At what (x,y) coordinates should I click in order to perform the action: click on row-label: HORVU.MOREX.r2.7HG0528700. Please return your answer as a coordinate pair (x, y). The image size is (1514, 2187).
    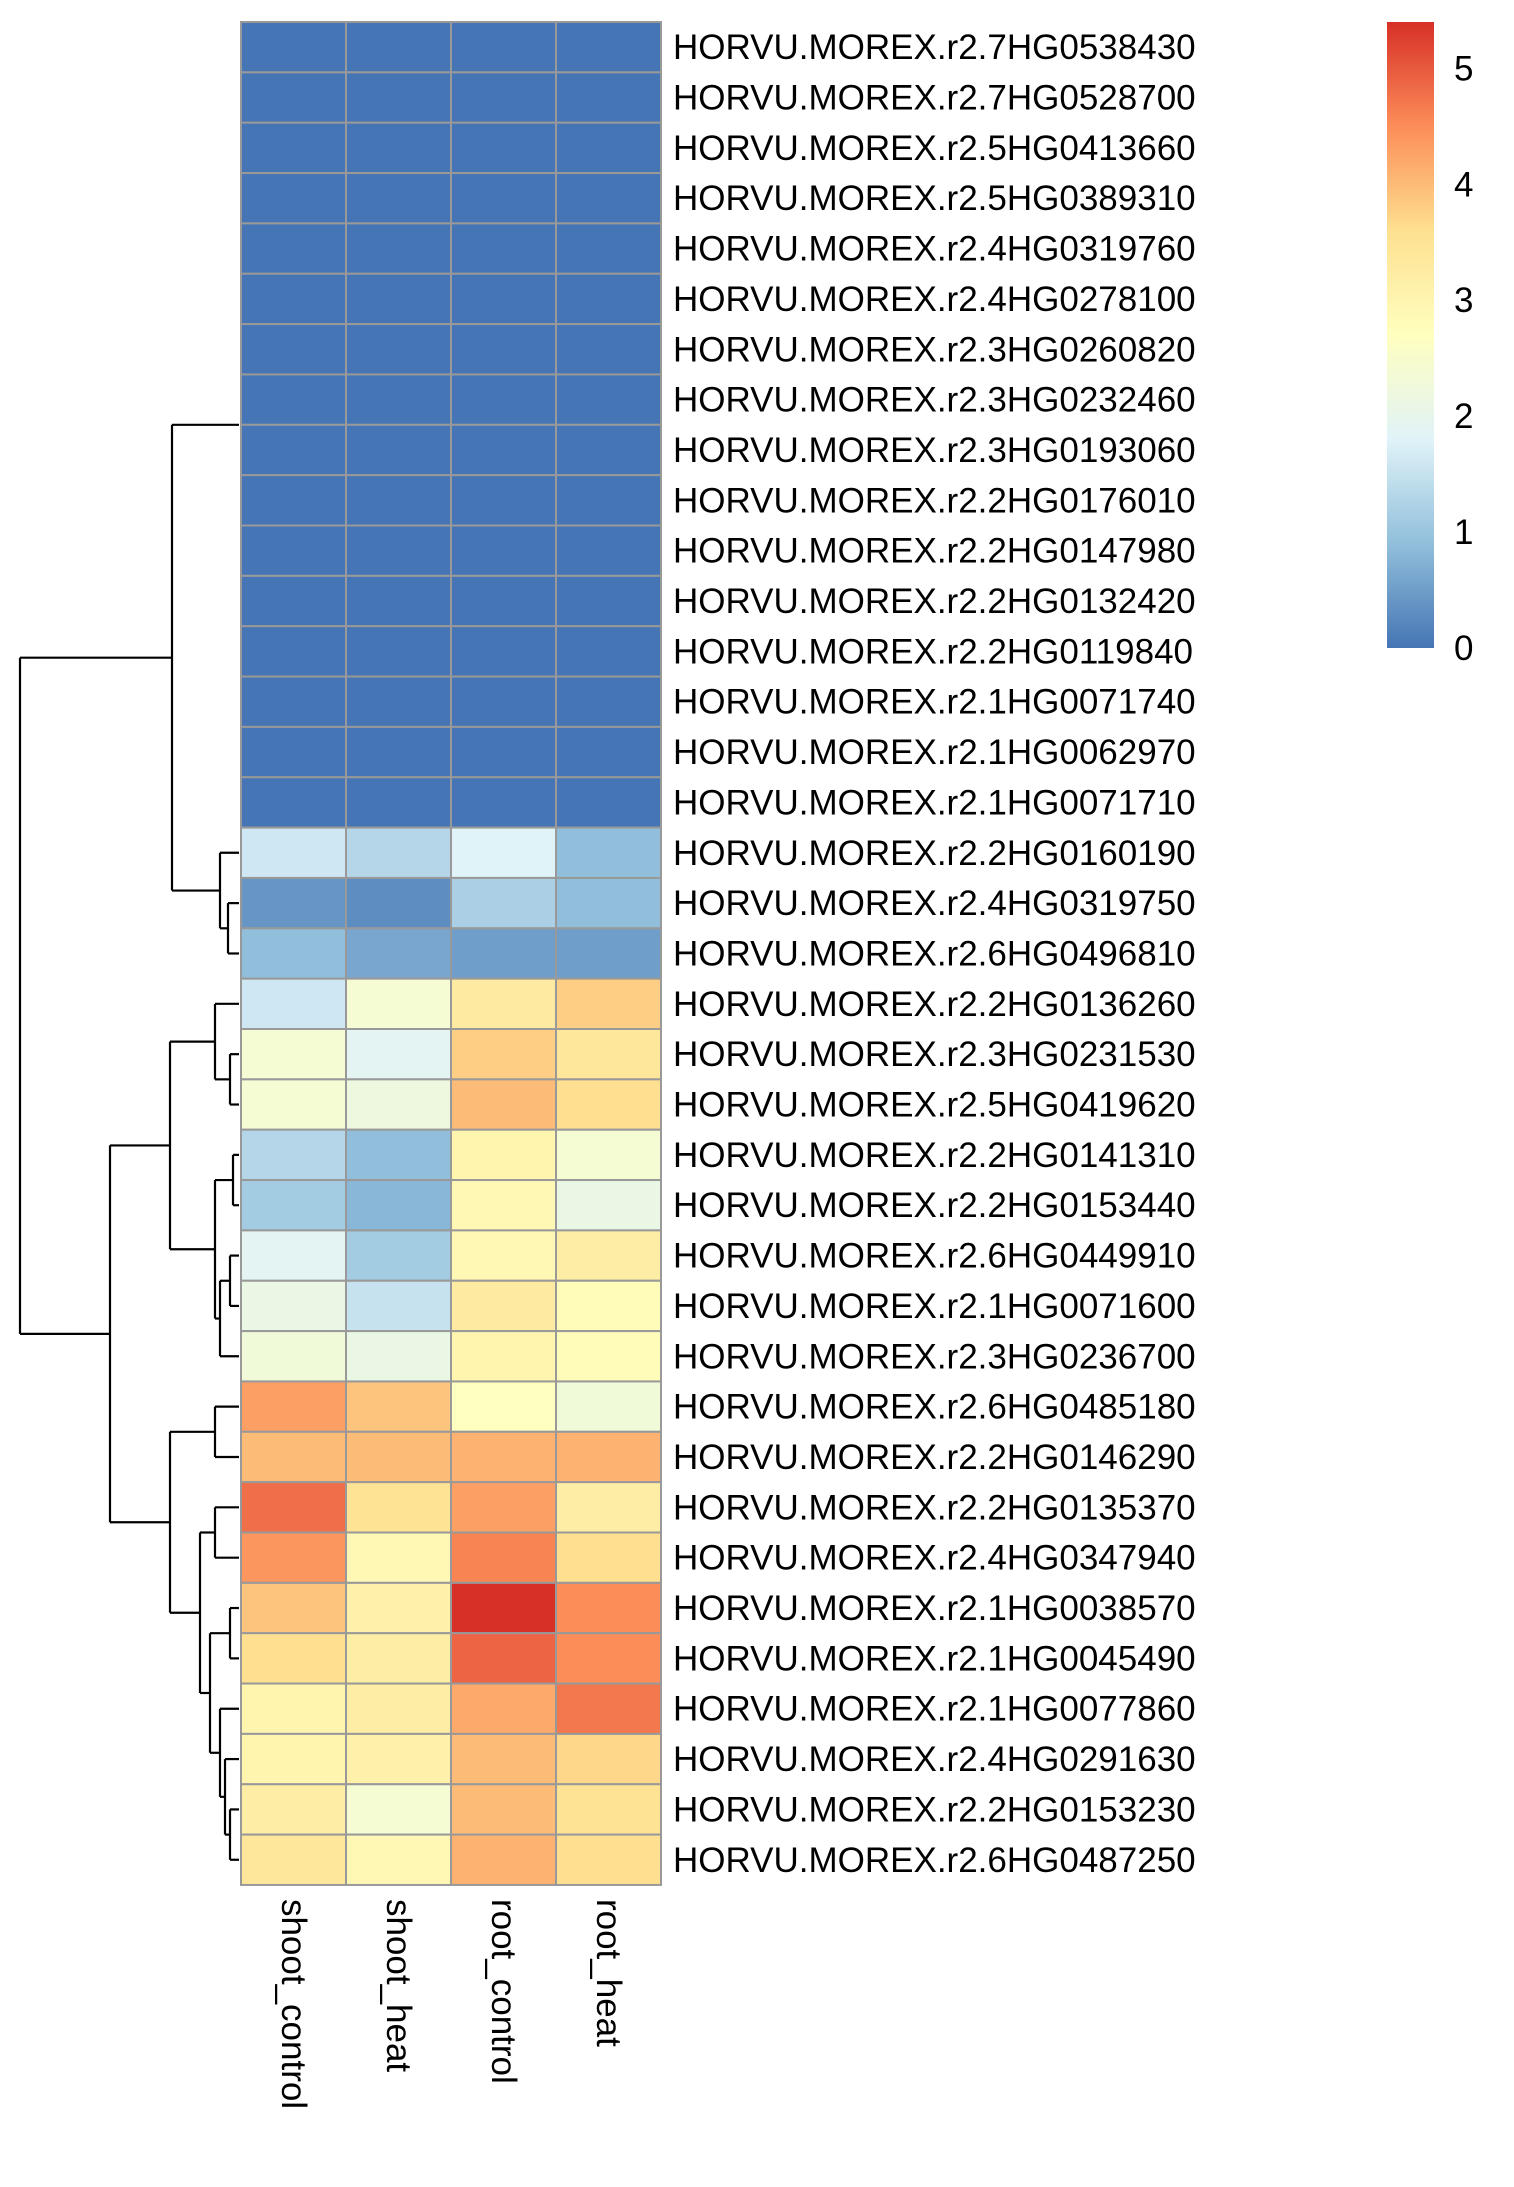
    Looking at the image, I should click on (934, 98).